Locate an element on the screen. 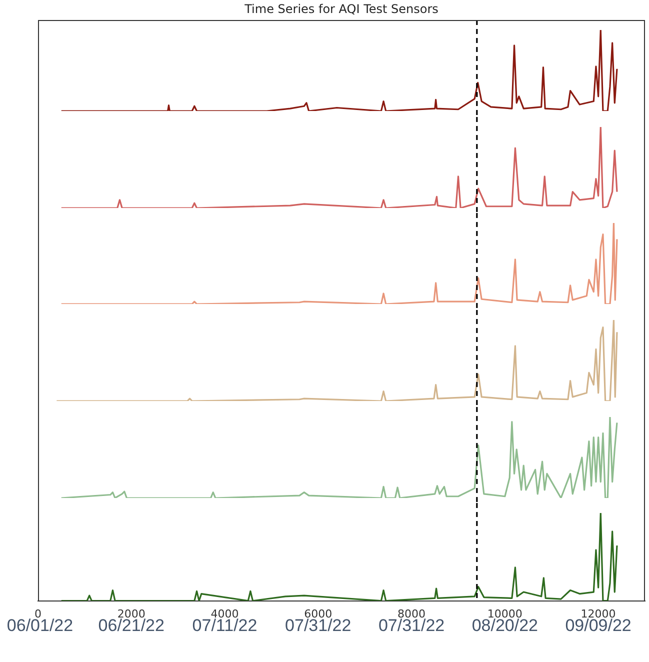 This screenshot has width=649, height=662. text: 08/20/22 is located at coordinates (505, 626).